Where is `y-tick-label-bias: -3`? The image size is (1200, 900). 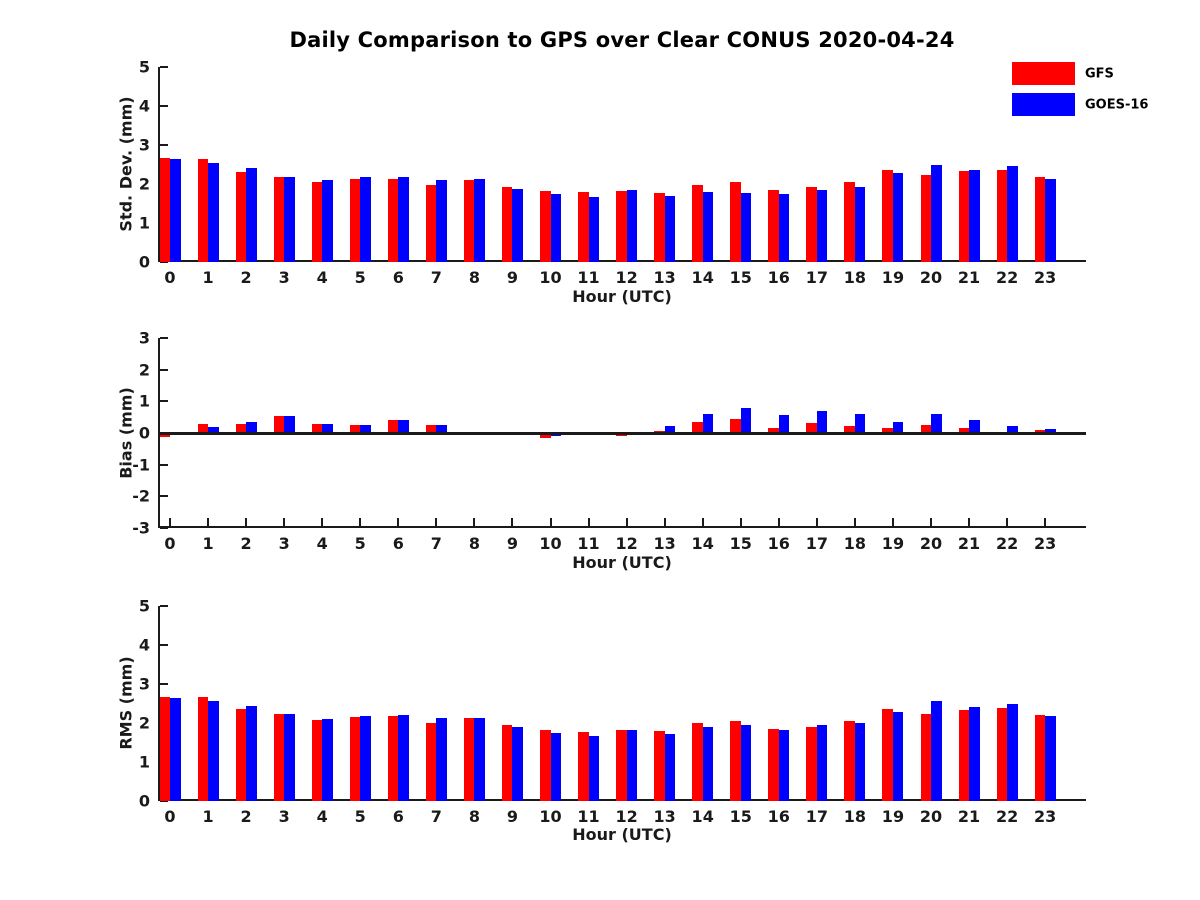
y-tick-label-bias: -3 is located at coordinates (141, 528).